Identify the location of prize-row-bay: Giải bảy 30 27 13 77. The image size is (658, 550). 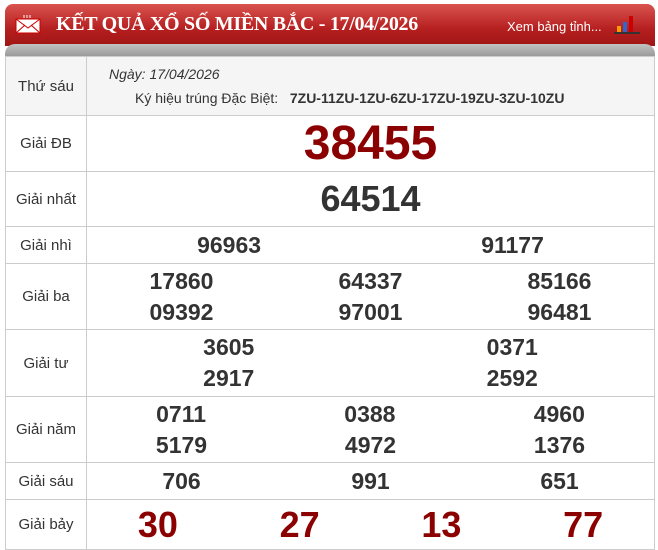
(330, 524).